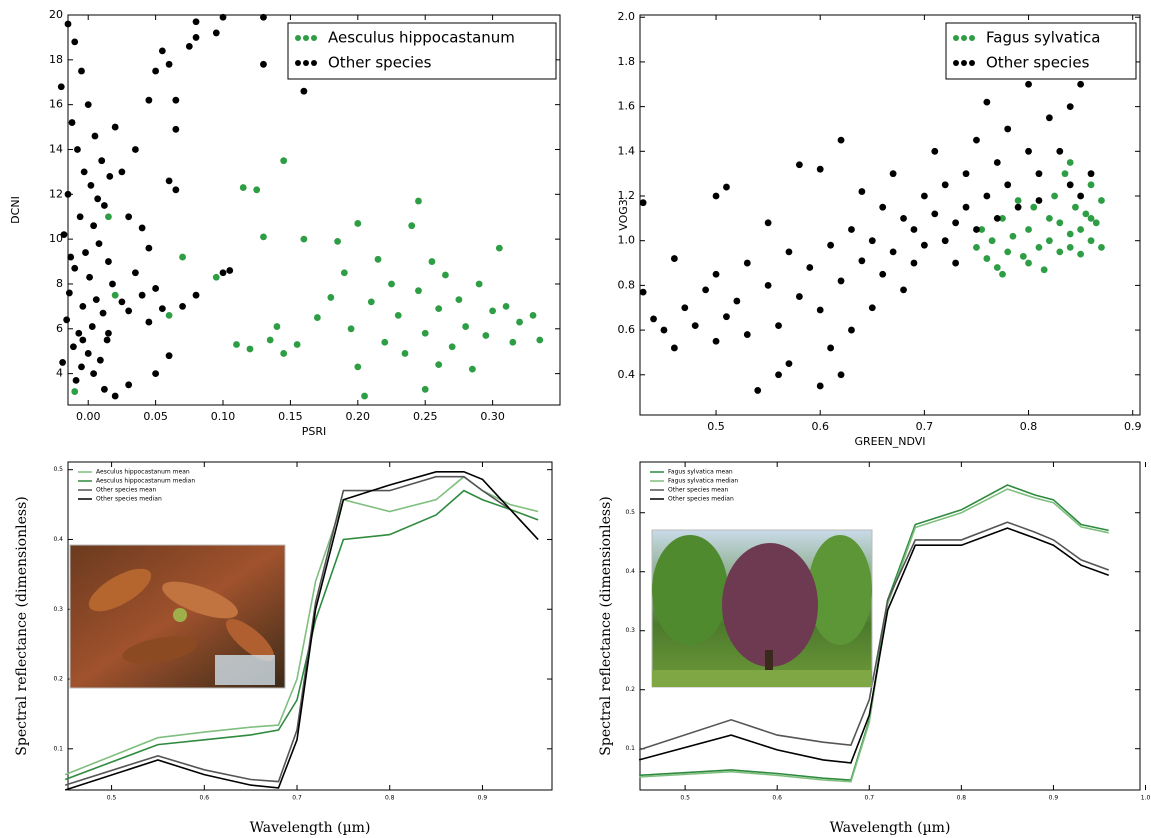 Image resolution: width=1151 pixels, height=838 pixels. What do you see at coordinates (58, 469) in the screenshot?
I see `y-tick-label: 0.5` at bounding box center [58, 469].